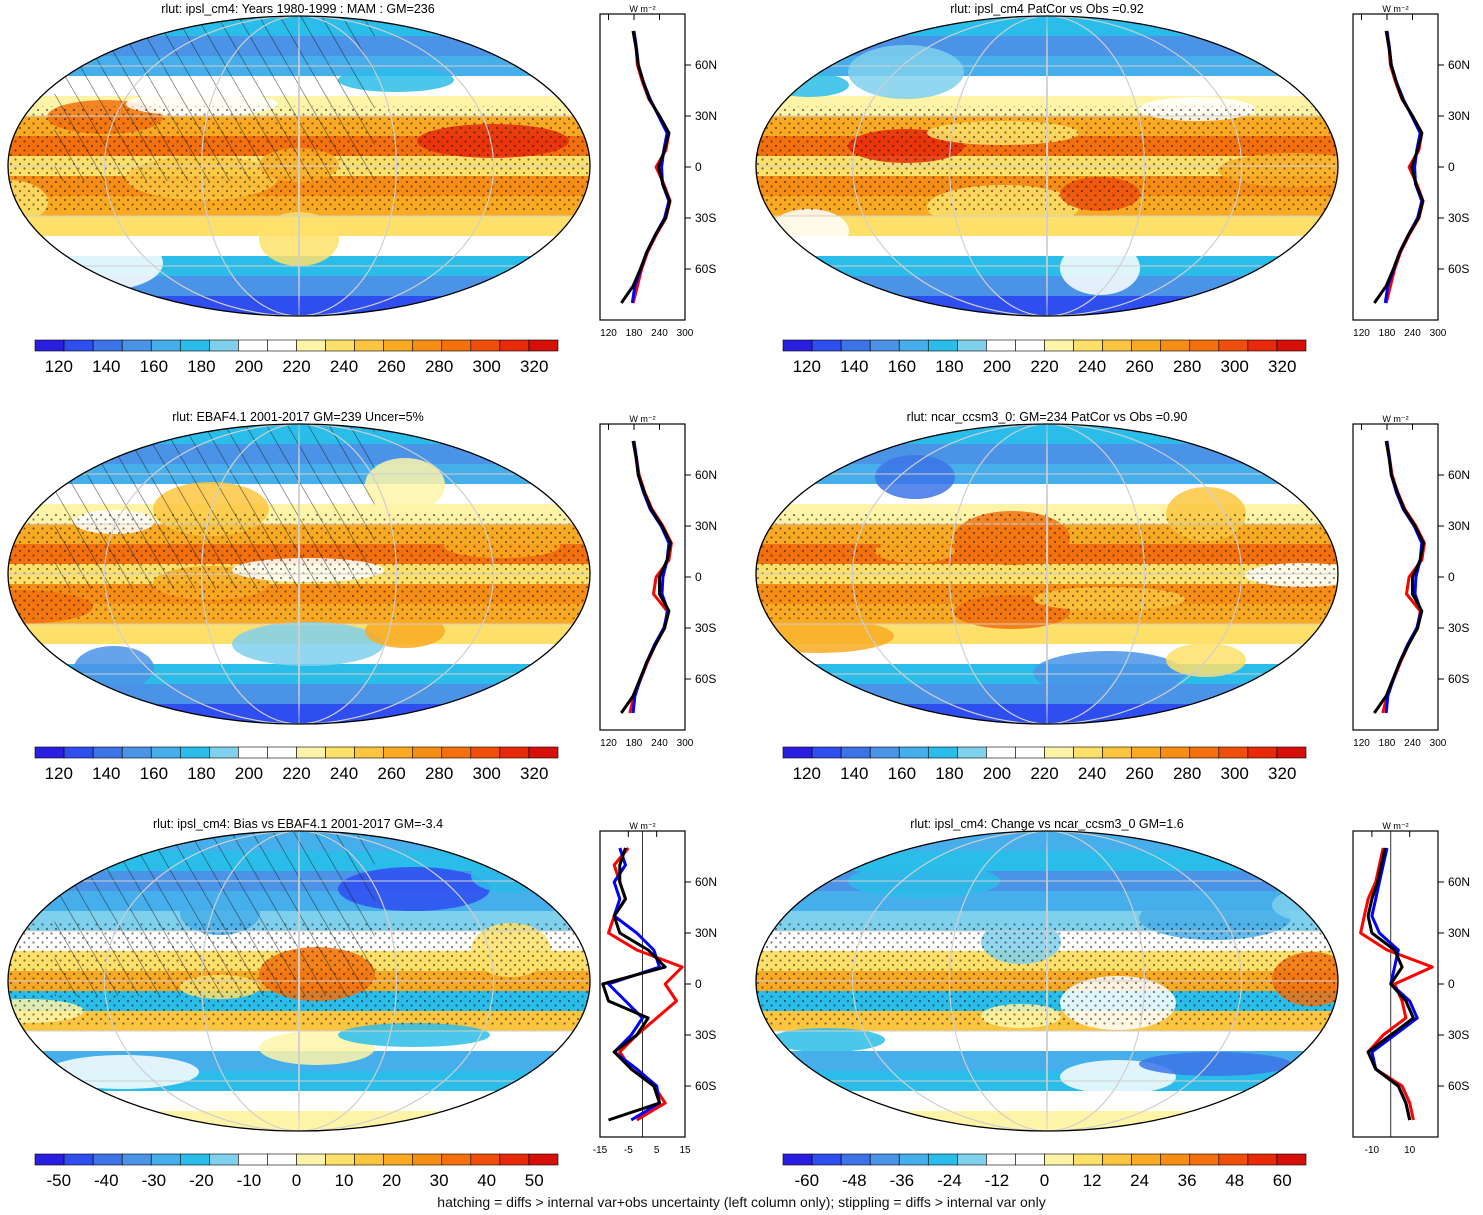 Image resolution: width=1483 pixels, height=1215 pixels. I want to click on colorbar-label: 48, so click(1234, 1180).